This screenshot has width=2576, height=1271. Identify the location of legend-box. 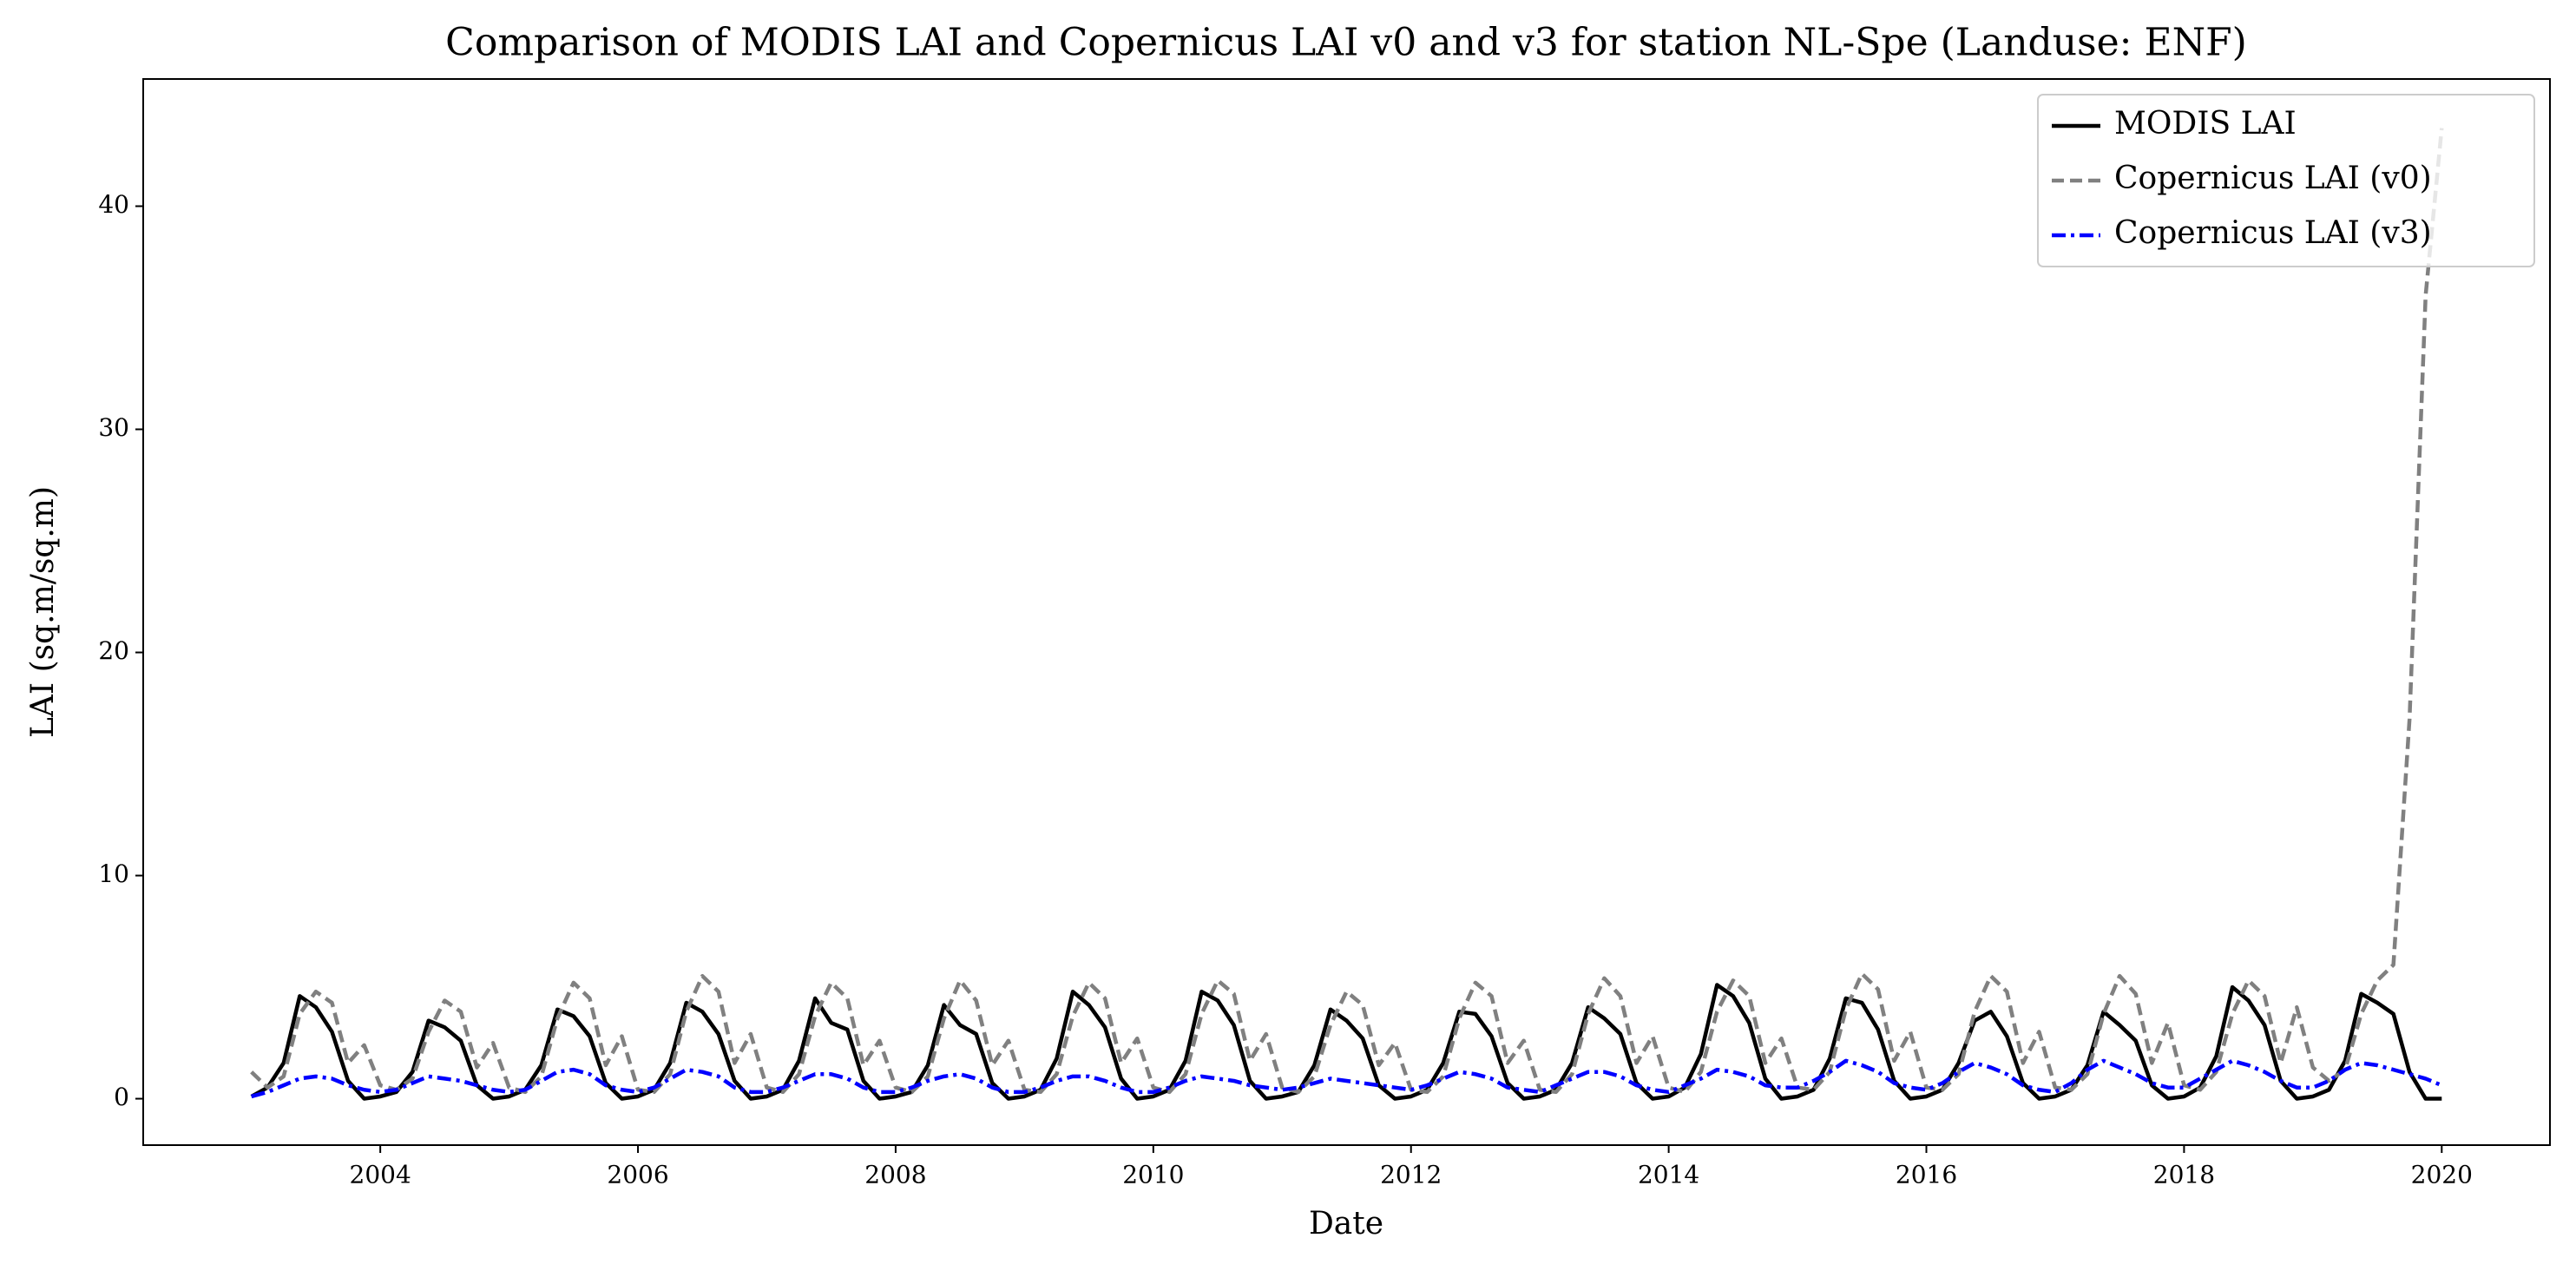
(2286, 180).